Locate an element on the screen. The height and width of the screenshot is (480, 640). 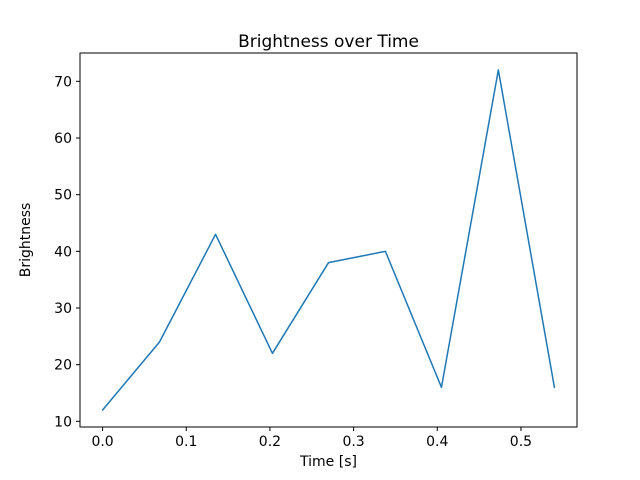
y-tick-label: 40 is located at coordinates (63, 252).